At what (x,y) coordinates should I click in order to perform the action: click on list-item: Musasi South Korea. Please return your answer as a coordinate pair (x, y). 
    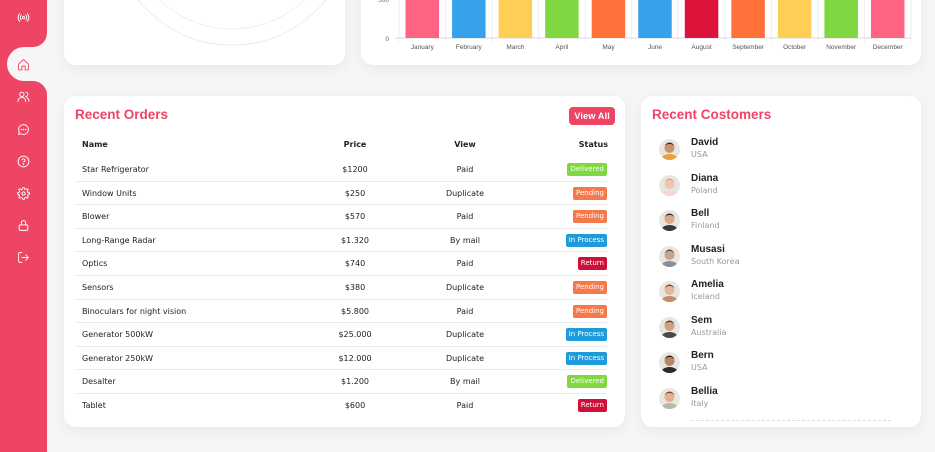
    Looking at the image, I should click on (779, 259).